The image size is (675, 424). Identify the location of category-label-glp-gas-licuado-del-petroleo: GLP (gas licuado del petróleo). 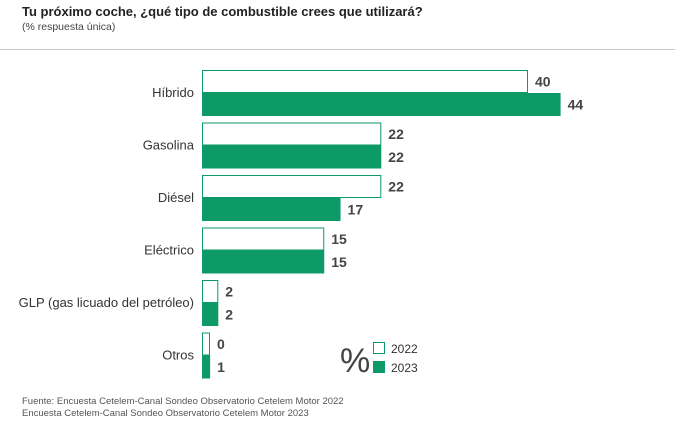
(106, 302).